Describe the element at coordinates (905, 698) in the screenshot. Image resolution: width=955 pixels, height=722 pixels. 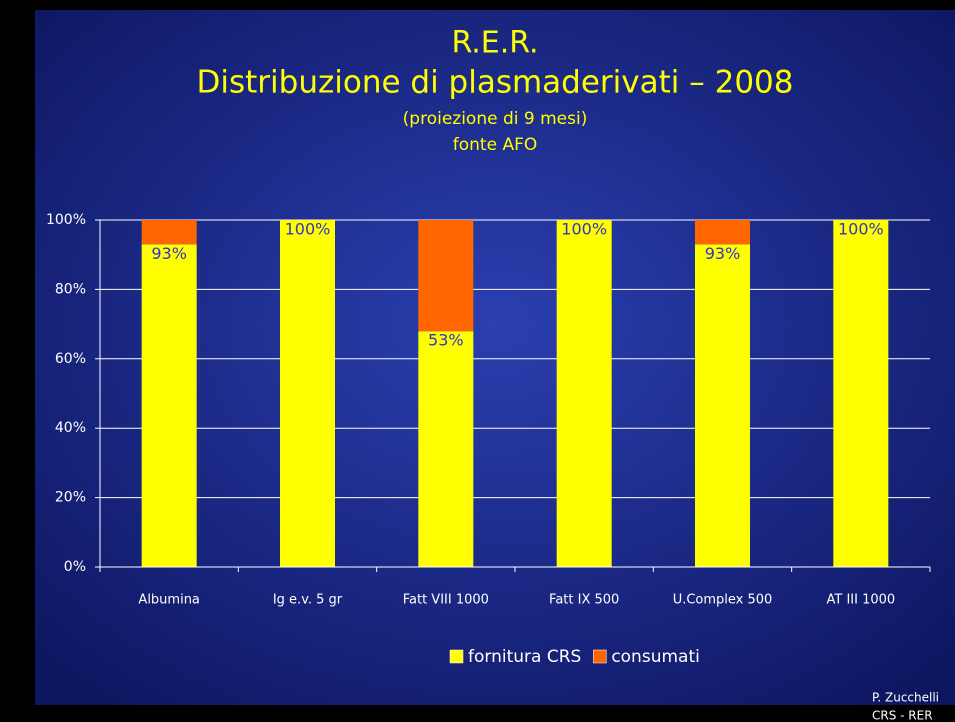
I see `footer: P. Zucchelli` at that location.